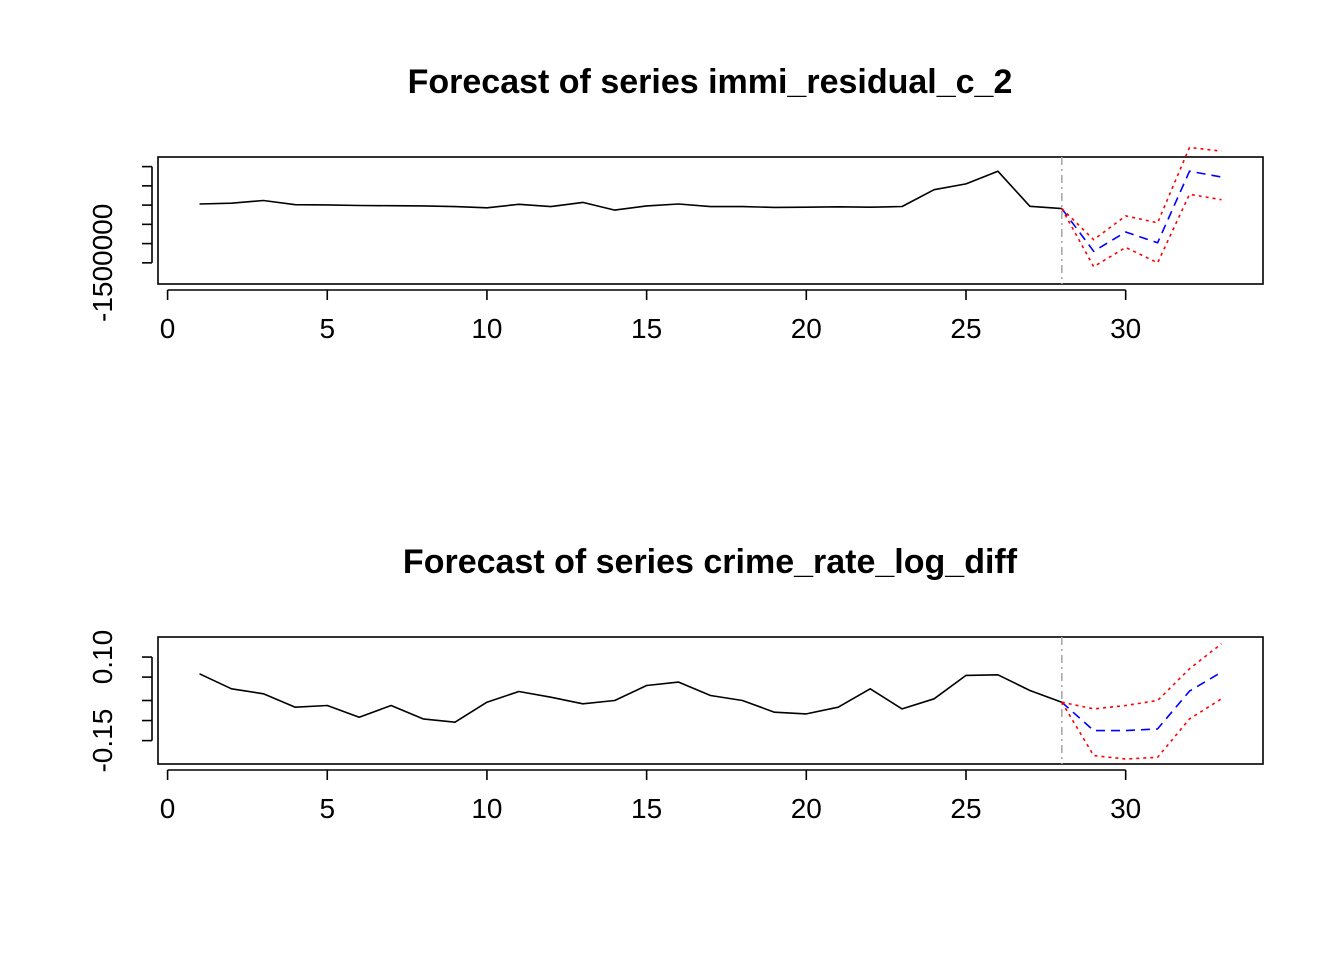 The width and height of the screenshot is (1344, 960). Describe the element at coordinates (710, 562) in the screenshot. I see `chart-title: Forecast of series crime_rate_log_diff` at that location.